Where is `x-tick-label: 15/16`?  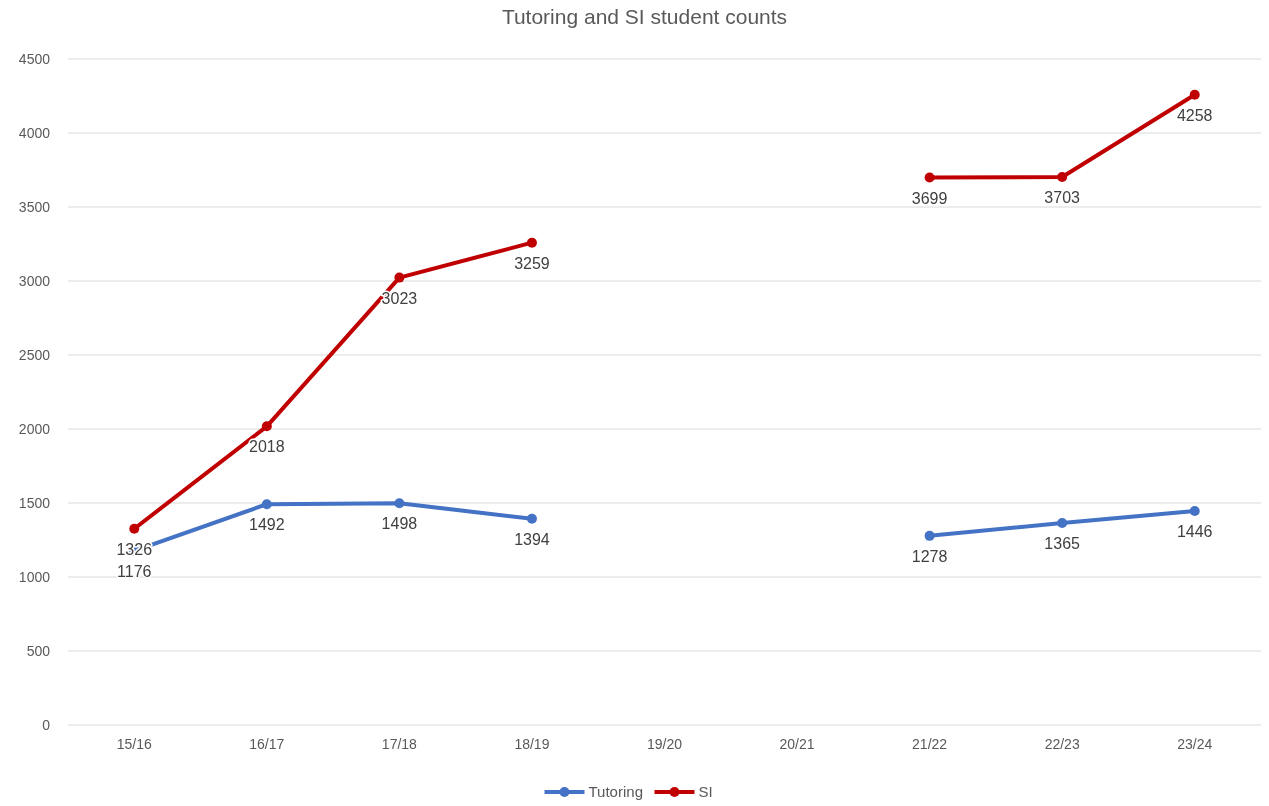
x-tick-label: 15/16 is located at coordinates (134, 744).